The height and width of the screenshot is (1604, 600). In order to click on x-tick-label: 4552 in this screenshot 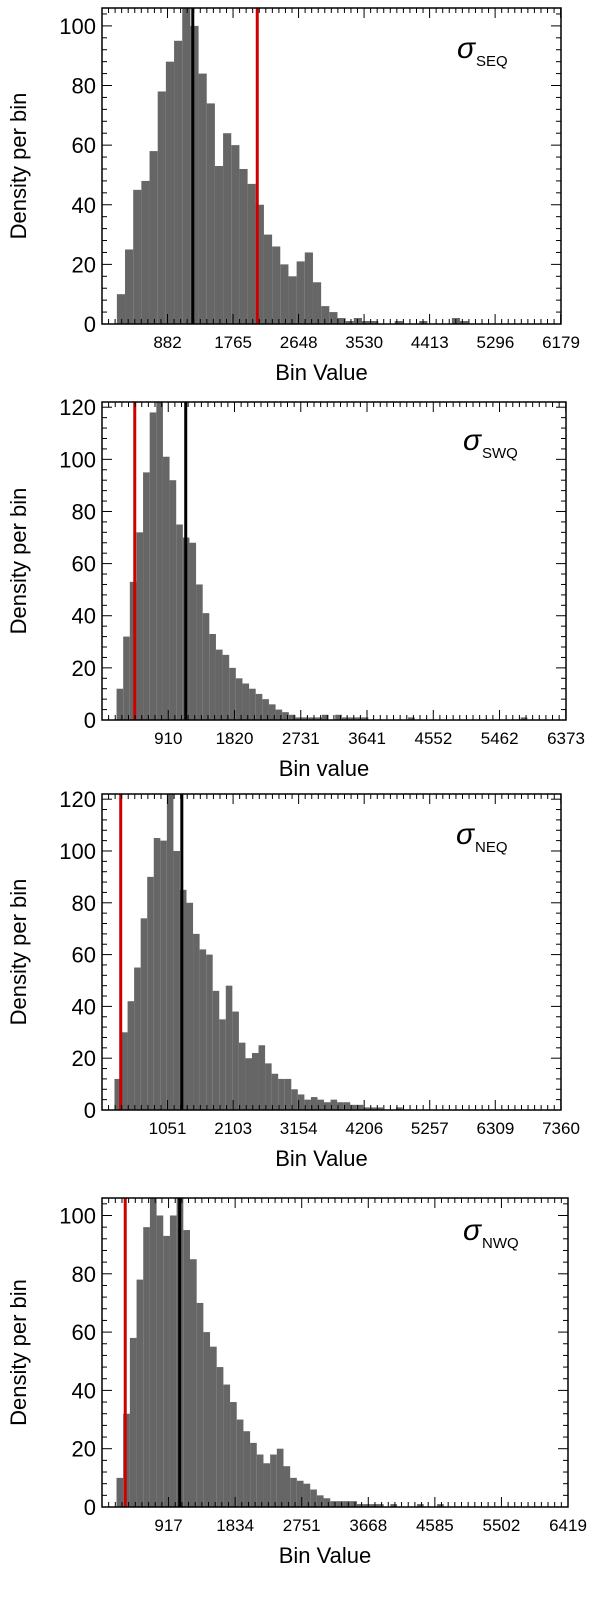, I will do `click(434, 738)`.